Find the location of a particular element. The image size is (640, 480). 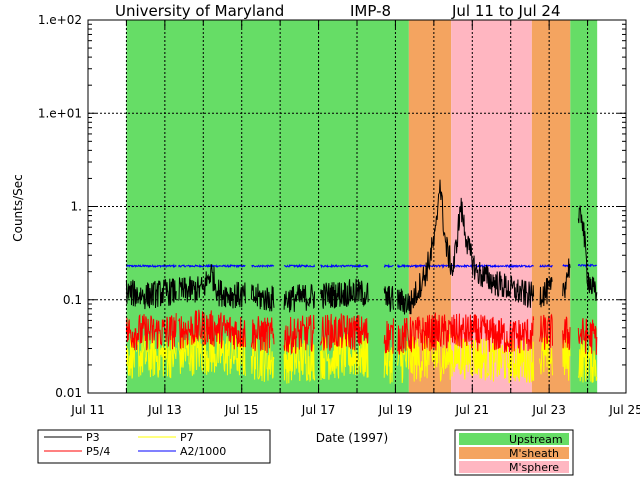

region-legend-label: M'sheath is located at coordinates (534, 453).